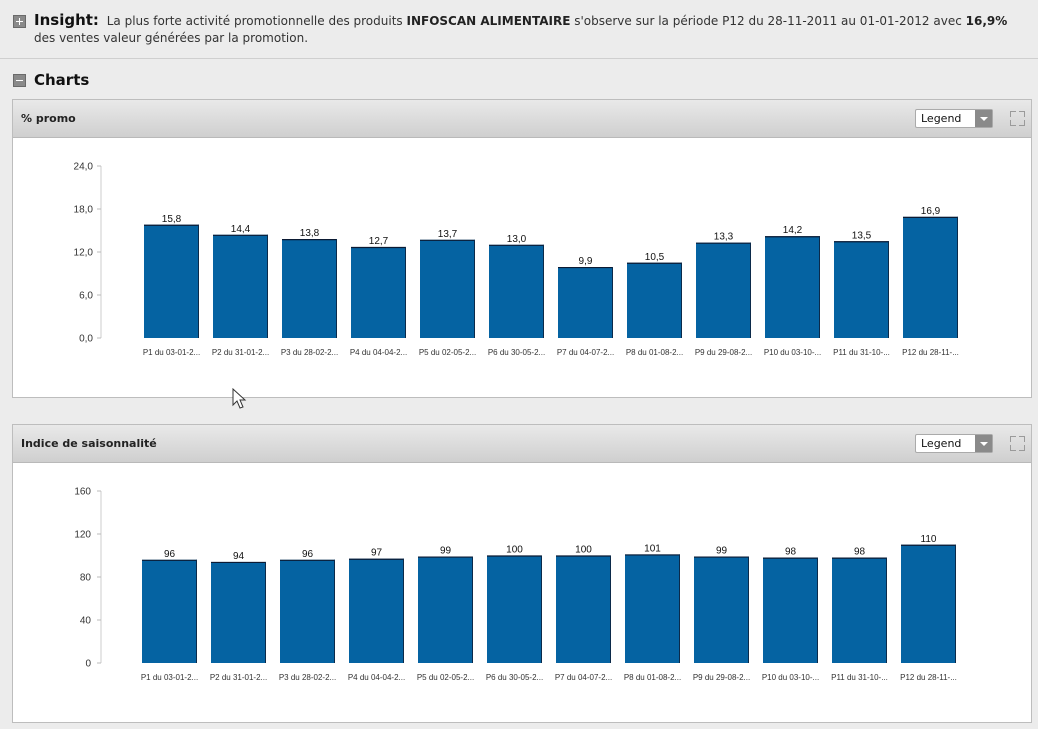 The image size is (1038, 729). Describe the element at coordinates (517, 239) in the screenshot. I see `data-label: 13,0` at that location.